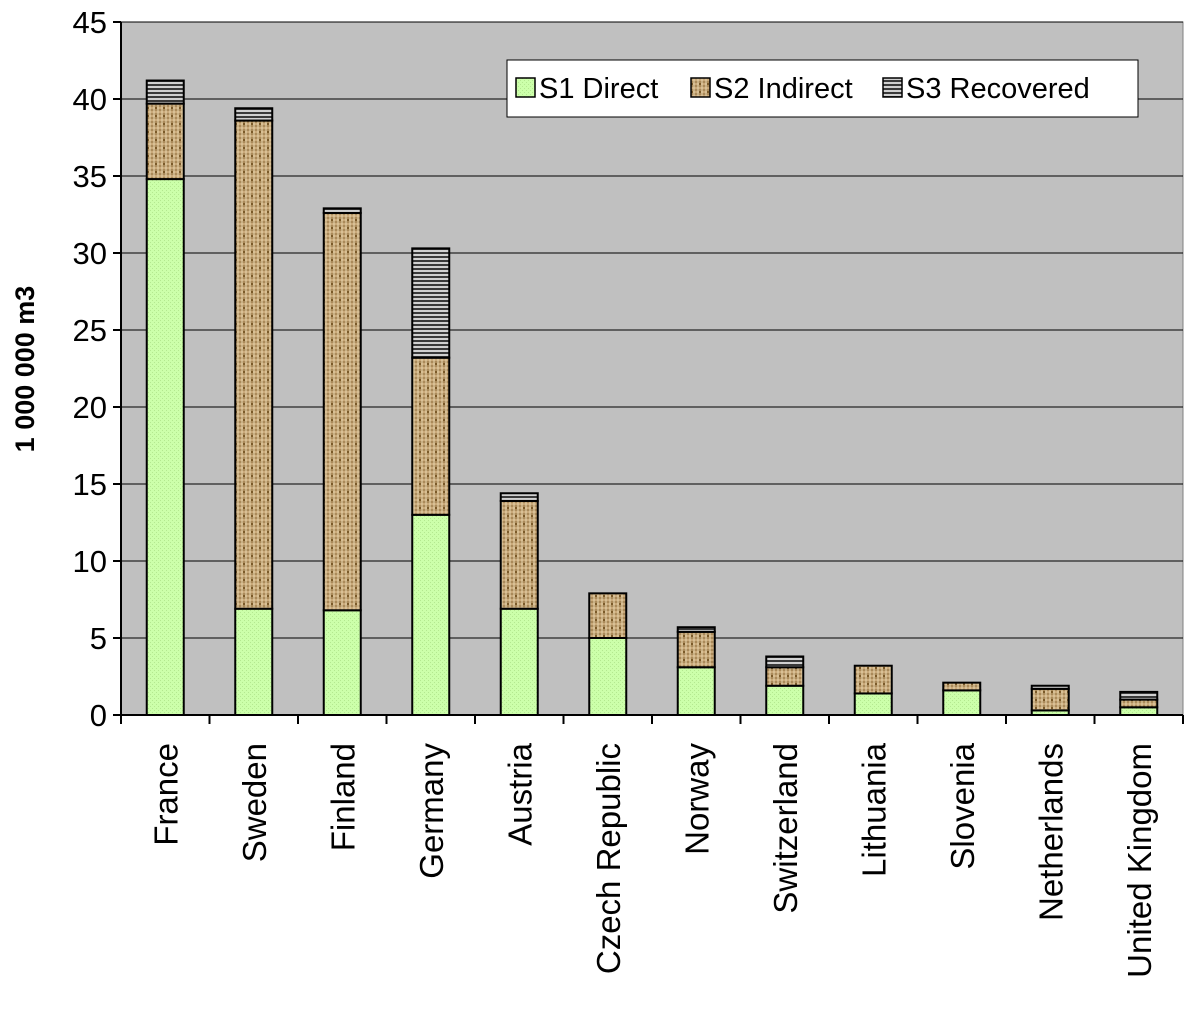 This screenshot has height=1024, width=1185. Describe the element at coordinates (431, 811) in the screenshot. I see `x-tick-label: Germany` at that location.